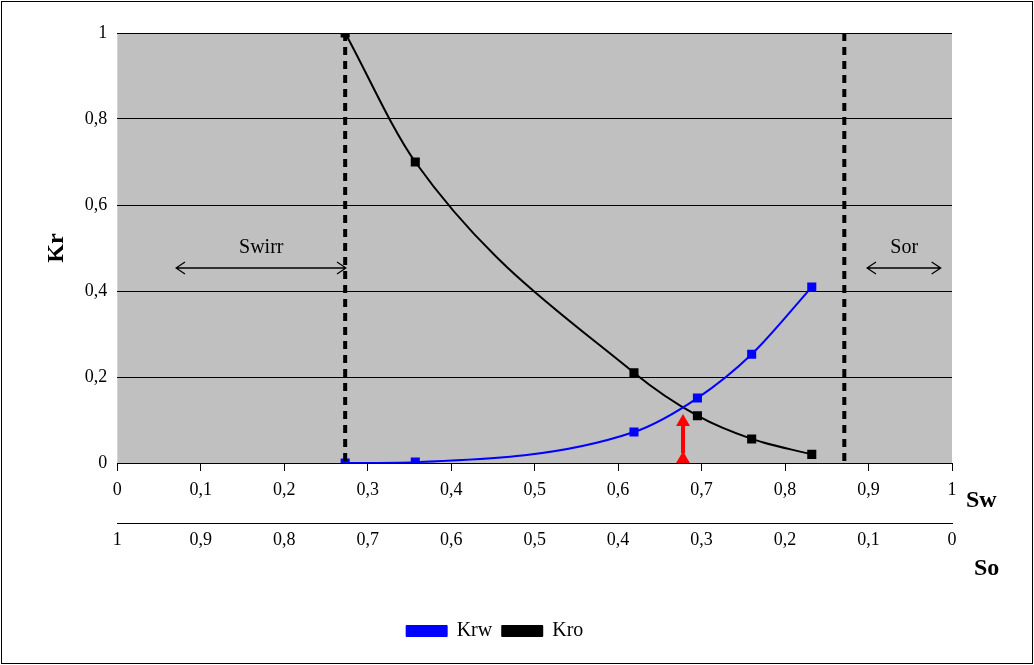  Describe the element at coordinates (868, 488) in the screenshot. I see `x-tick-label: 0,9` at that location.